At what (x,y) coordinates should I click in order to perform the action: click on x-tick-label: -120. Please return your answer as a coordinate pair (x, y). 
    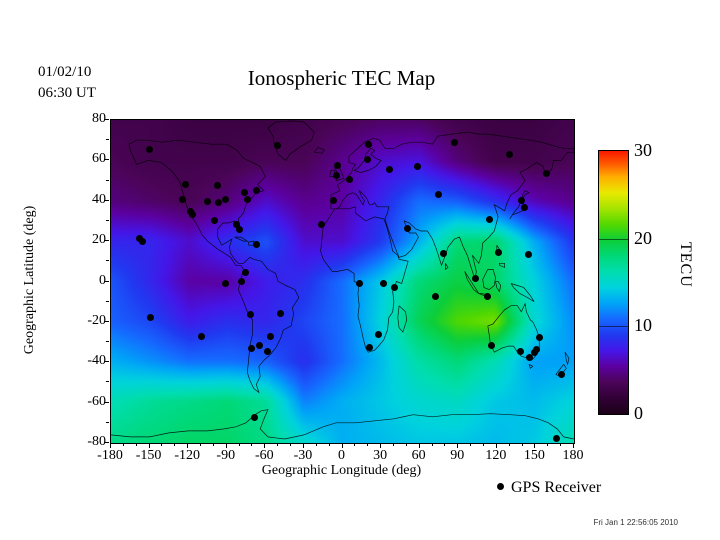
    Looking at the image, I should click on (187, 455).